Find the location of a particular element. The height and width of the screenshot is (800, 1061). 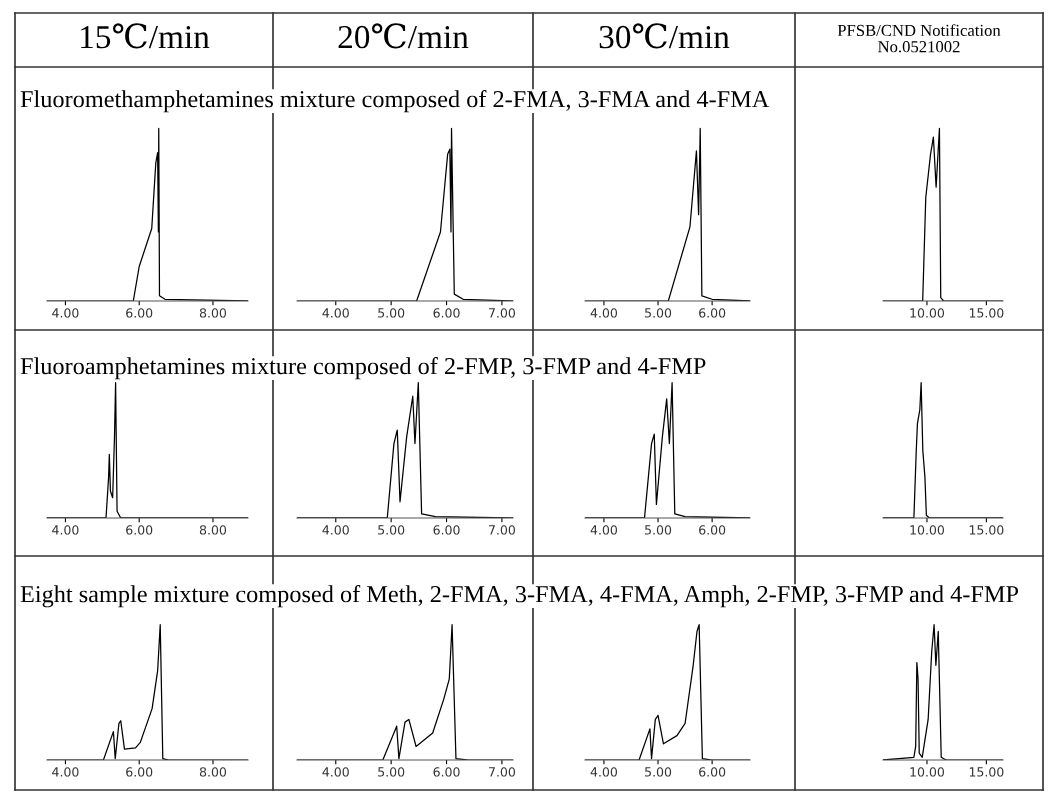

chart-title: 15℃/min is located at coordinates (145, 36).